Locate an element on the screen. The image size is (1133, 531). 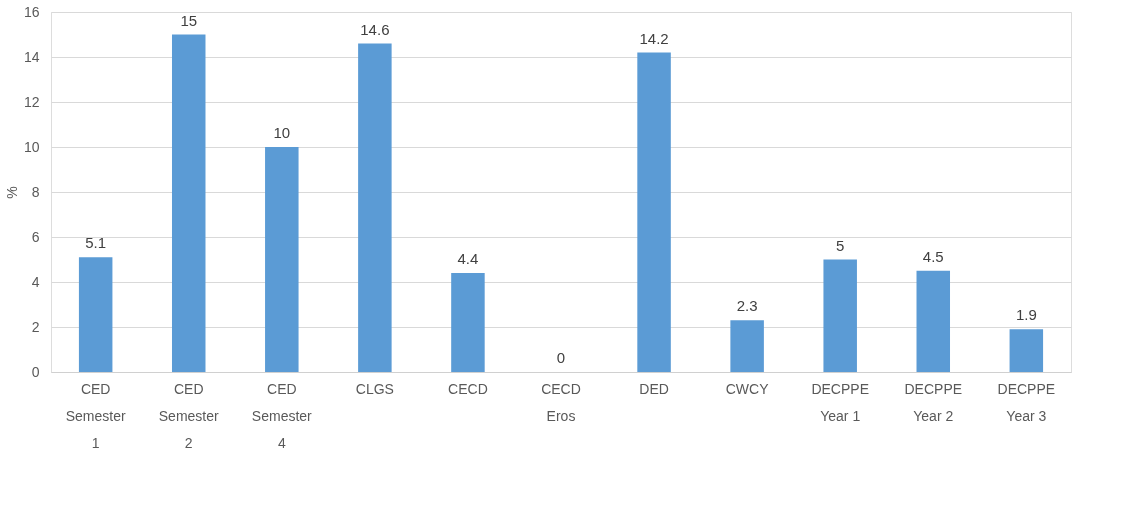
data-label: 4.4 is located at coordinates (468, 258).